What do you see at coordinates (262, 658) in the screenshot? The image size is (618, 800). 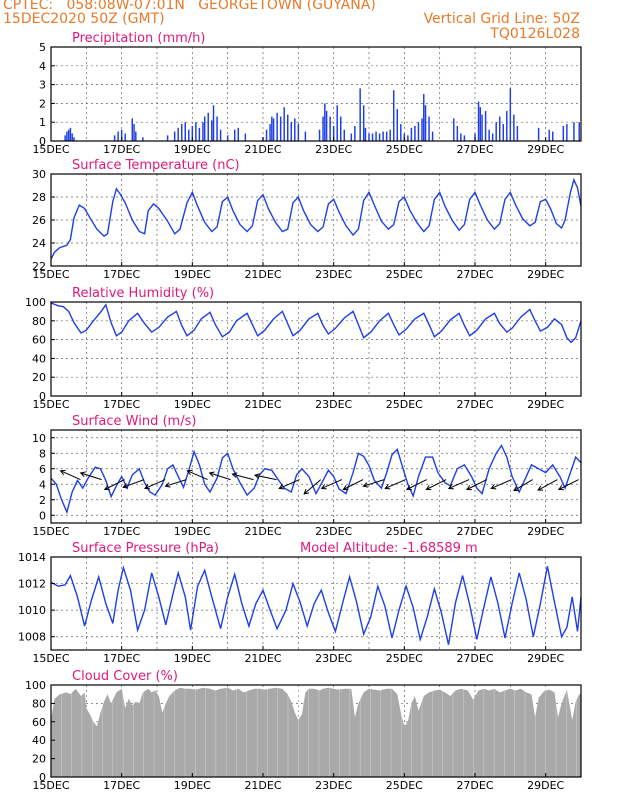 I see `pressure-xtick-label: 21DEC` at bounding box center [262, 658].